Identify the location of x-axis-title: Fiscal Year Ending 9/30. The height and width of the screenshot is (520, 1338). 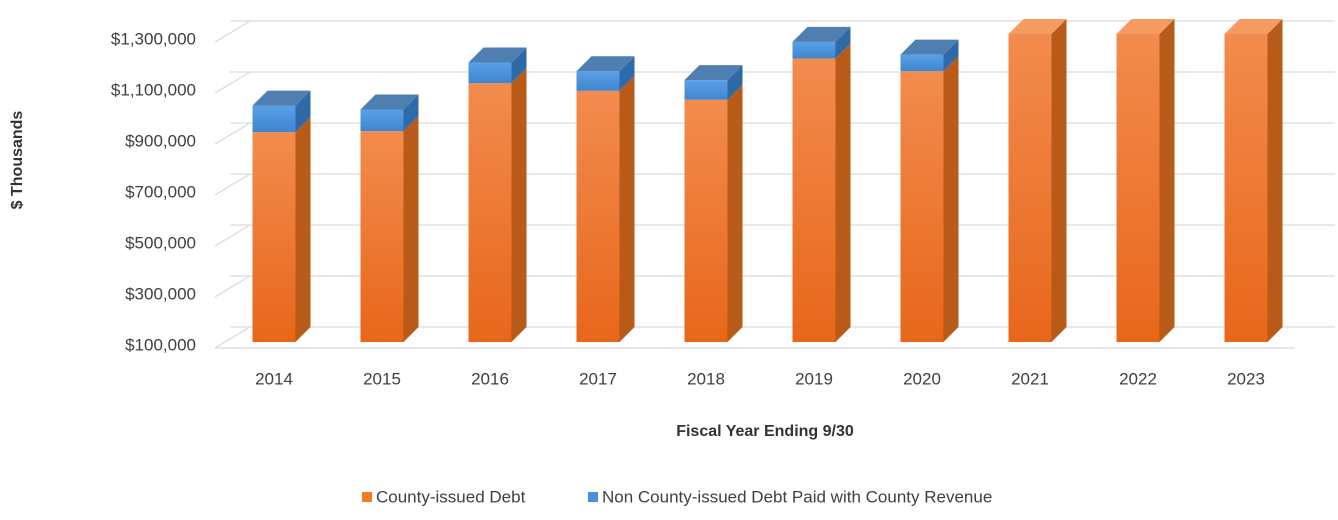
(765, 431).